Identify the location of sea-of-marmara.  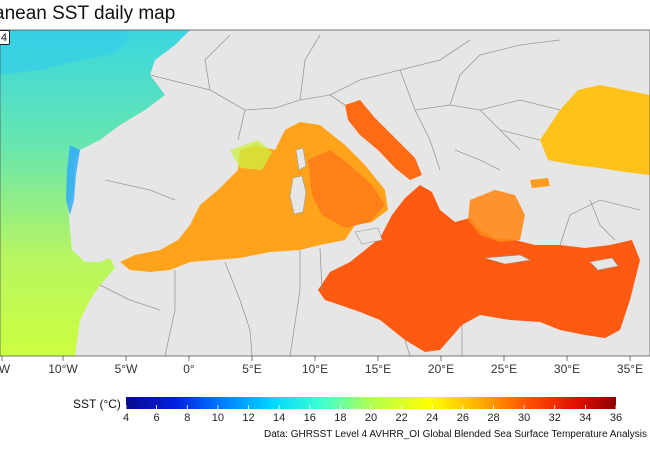
(540, 183).